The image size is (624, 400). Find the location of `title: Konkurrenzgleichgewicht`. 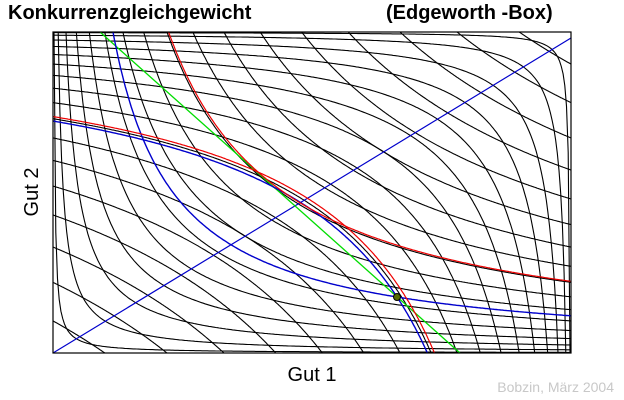

title: Konkurrenzgleichgewicht is located at coordinates (130, 13).